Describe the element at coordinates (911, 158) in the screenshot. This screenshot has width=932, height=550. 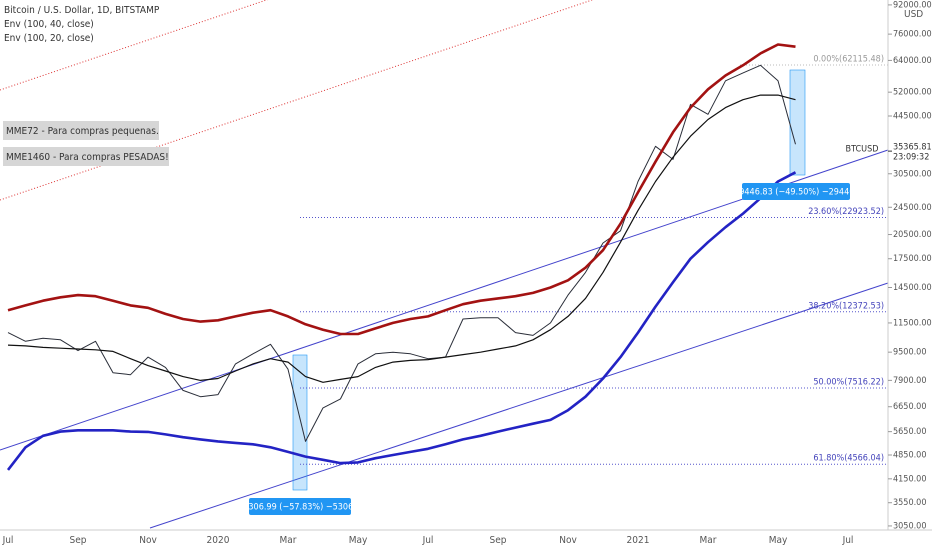
I see `countdown-label: 23:09:32` at that location.